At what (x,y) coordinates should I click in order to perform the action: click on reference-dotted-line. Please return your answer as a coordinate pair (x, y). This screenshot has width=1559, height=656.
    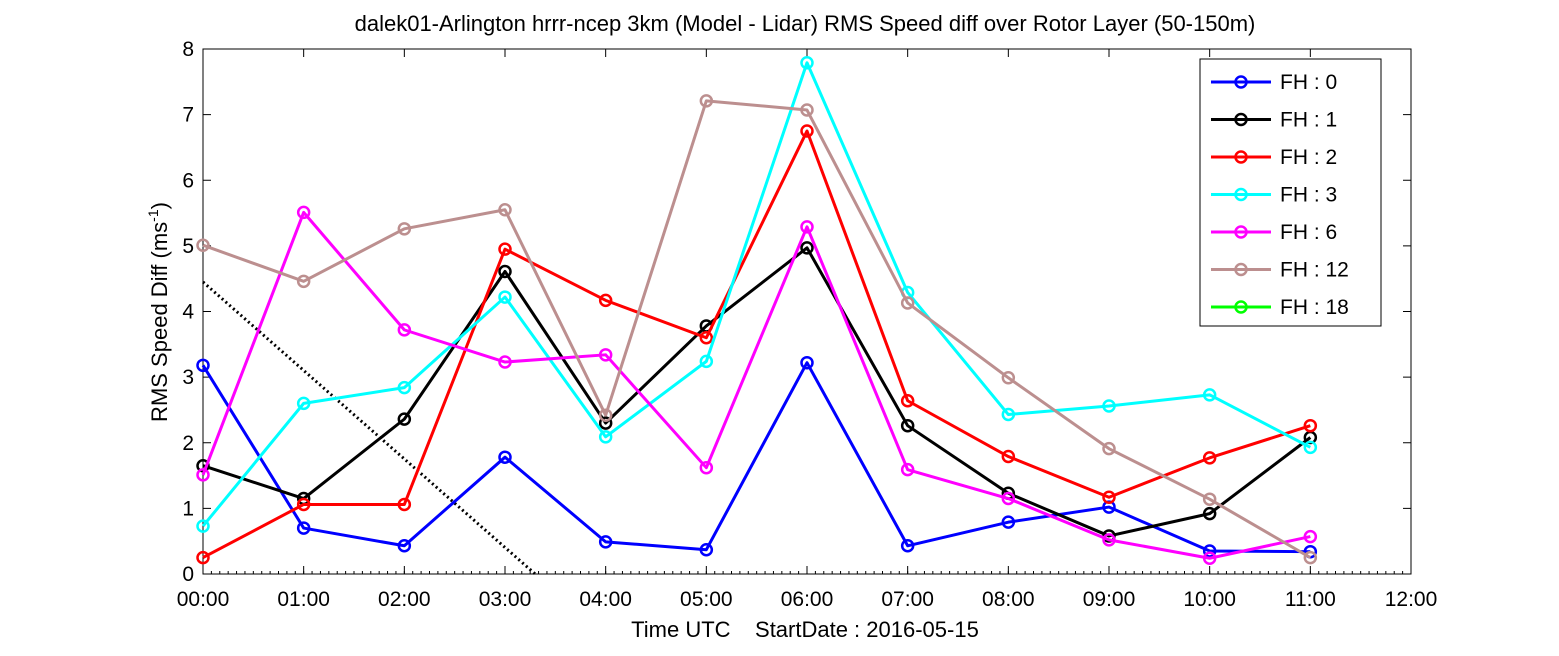
    Looking at the image, I should click on (369, 428).